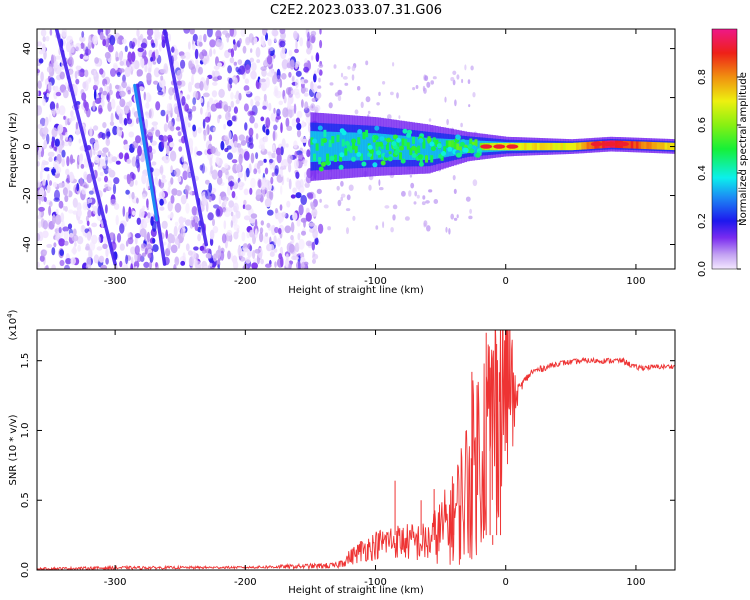  I want to click on spectrogram-y-tick-label: -20, so click(27, 195).